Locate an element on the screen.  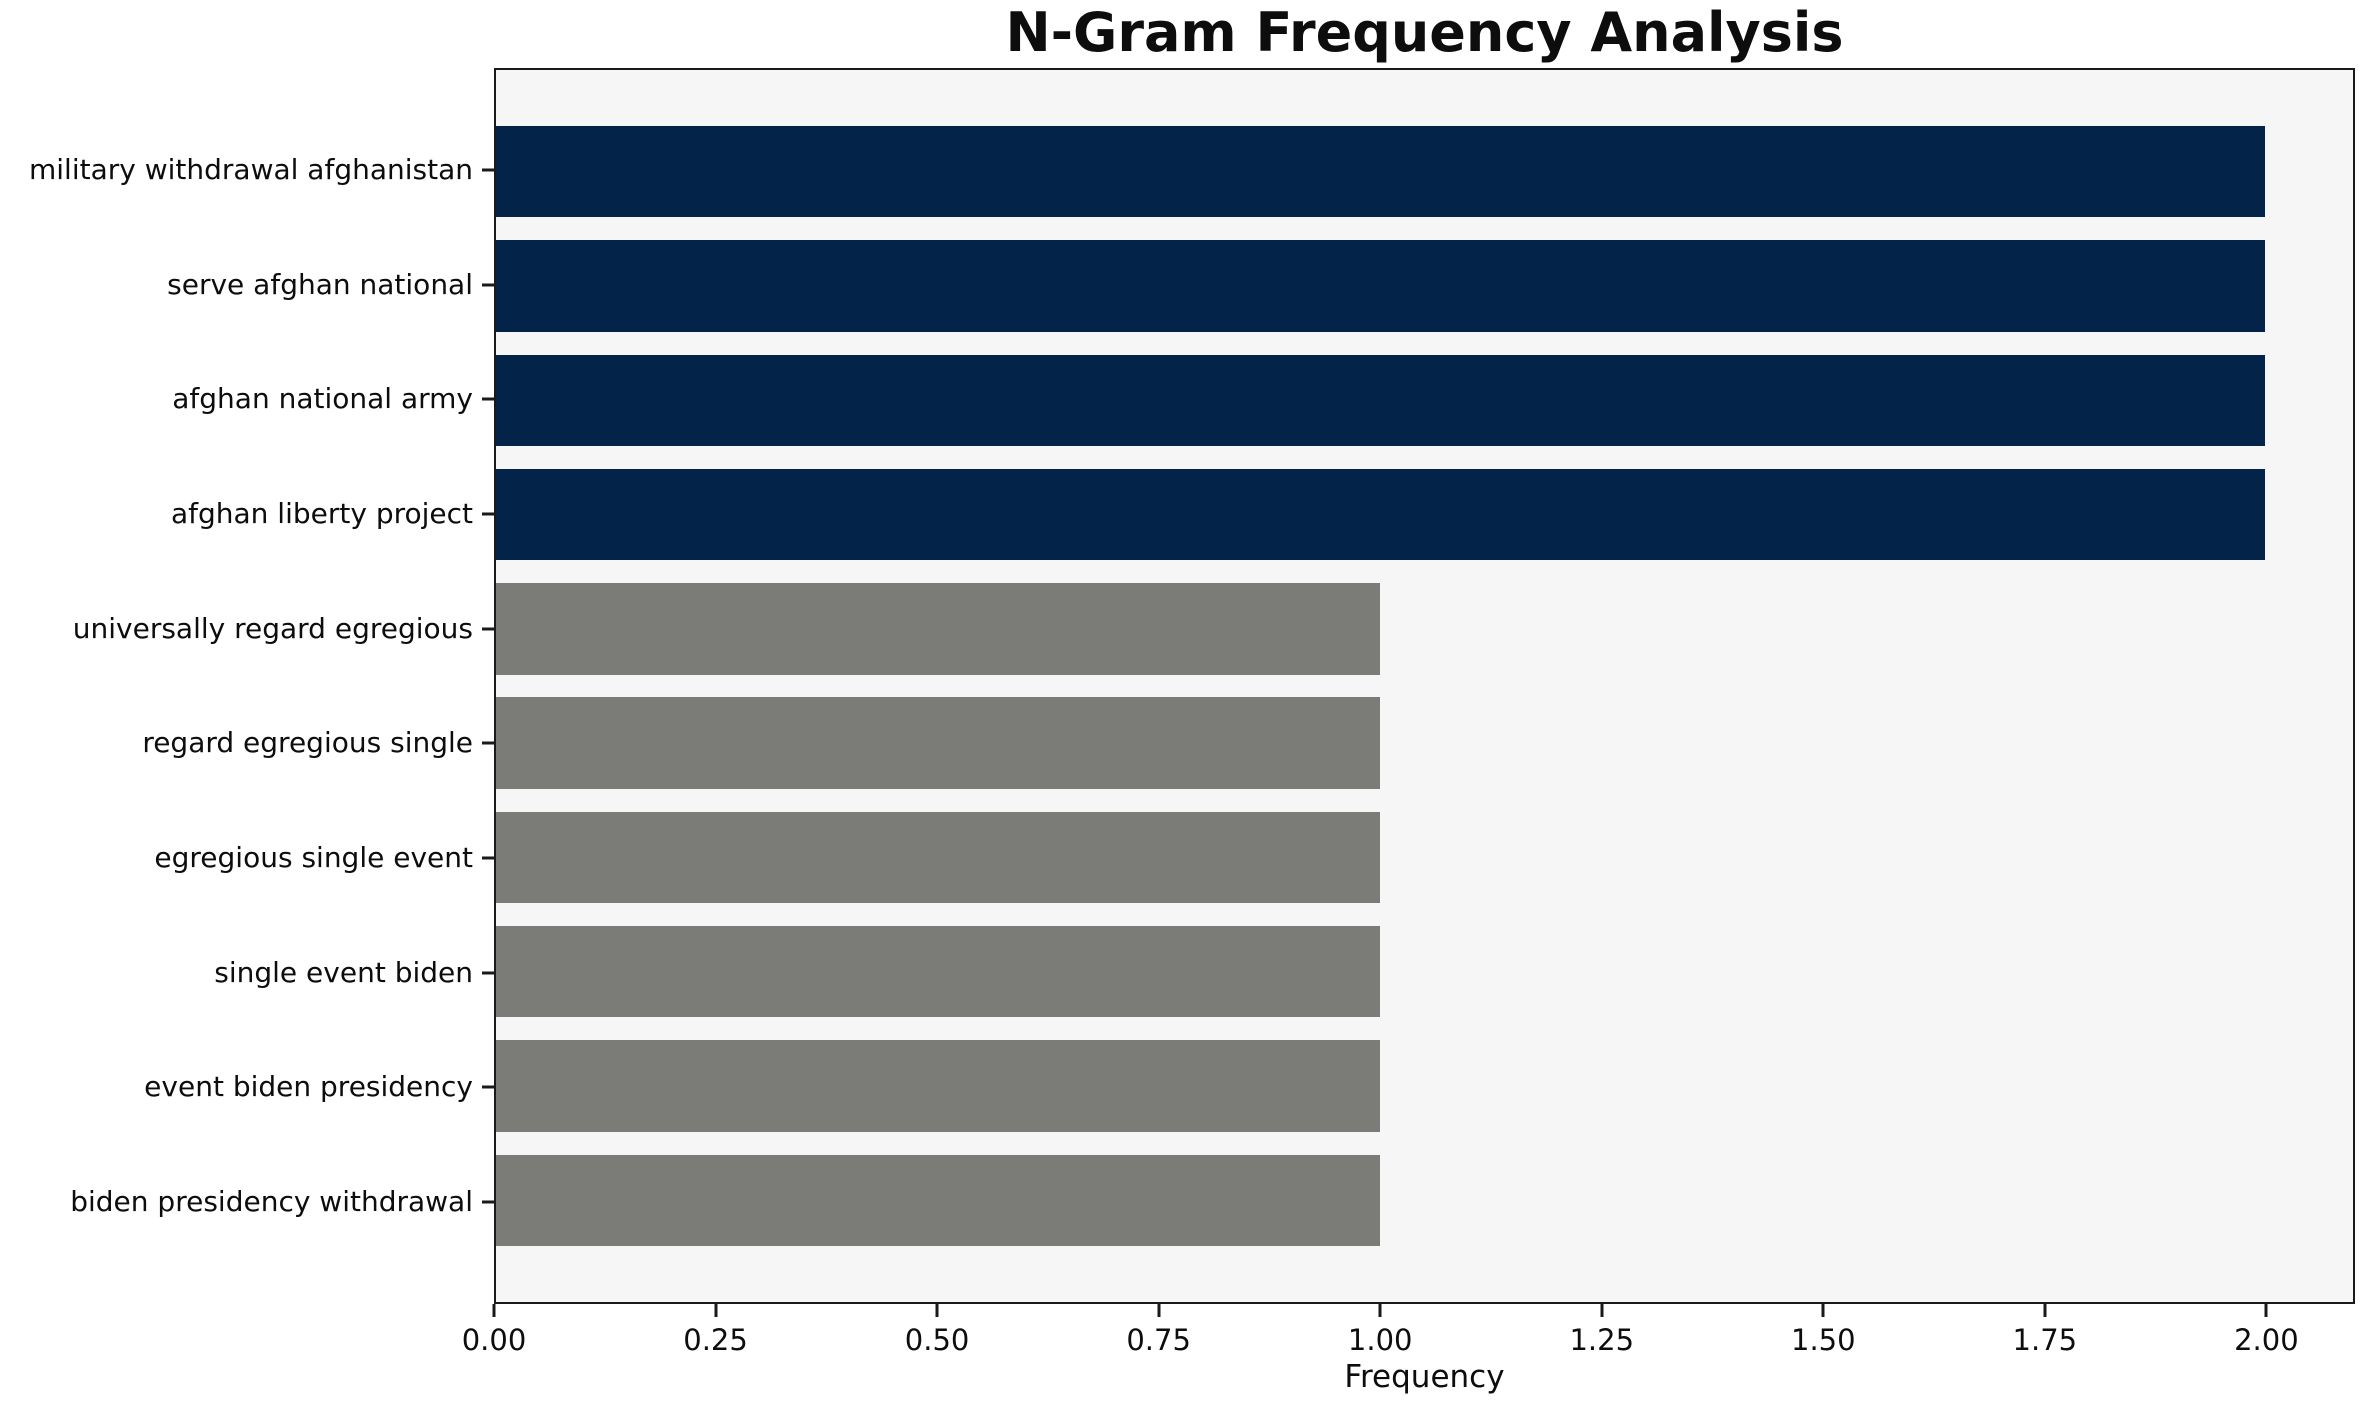
y-tick-label: single event biden is located at coordinates (343, 972).